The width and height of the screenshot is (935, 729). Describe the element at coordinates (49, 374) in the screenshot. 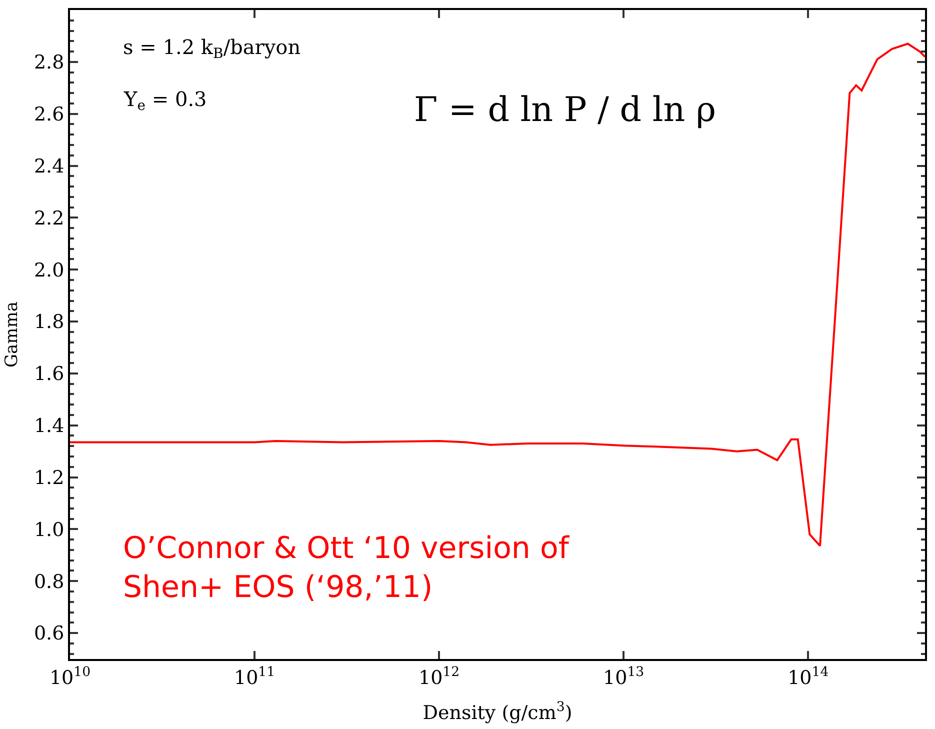

I see `y-tick-label: 1.6` at that location.